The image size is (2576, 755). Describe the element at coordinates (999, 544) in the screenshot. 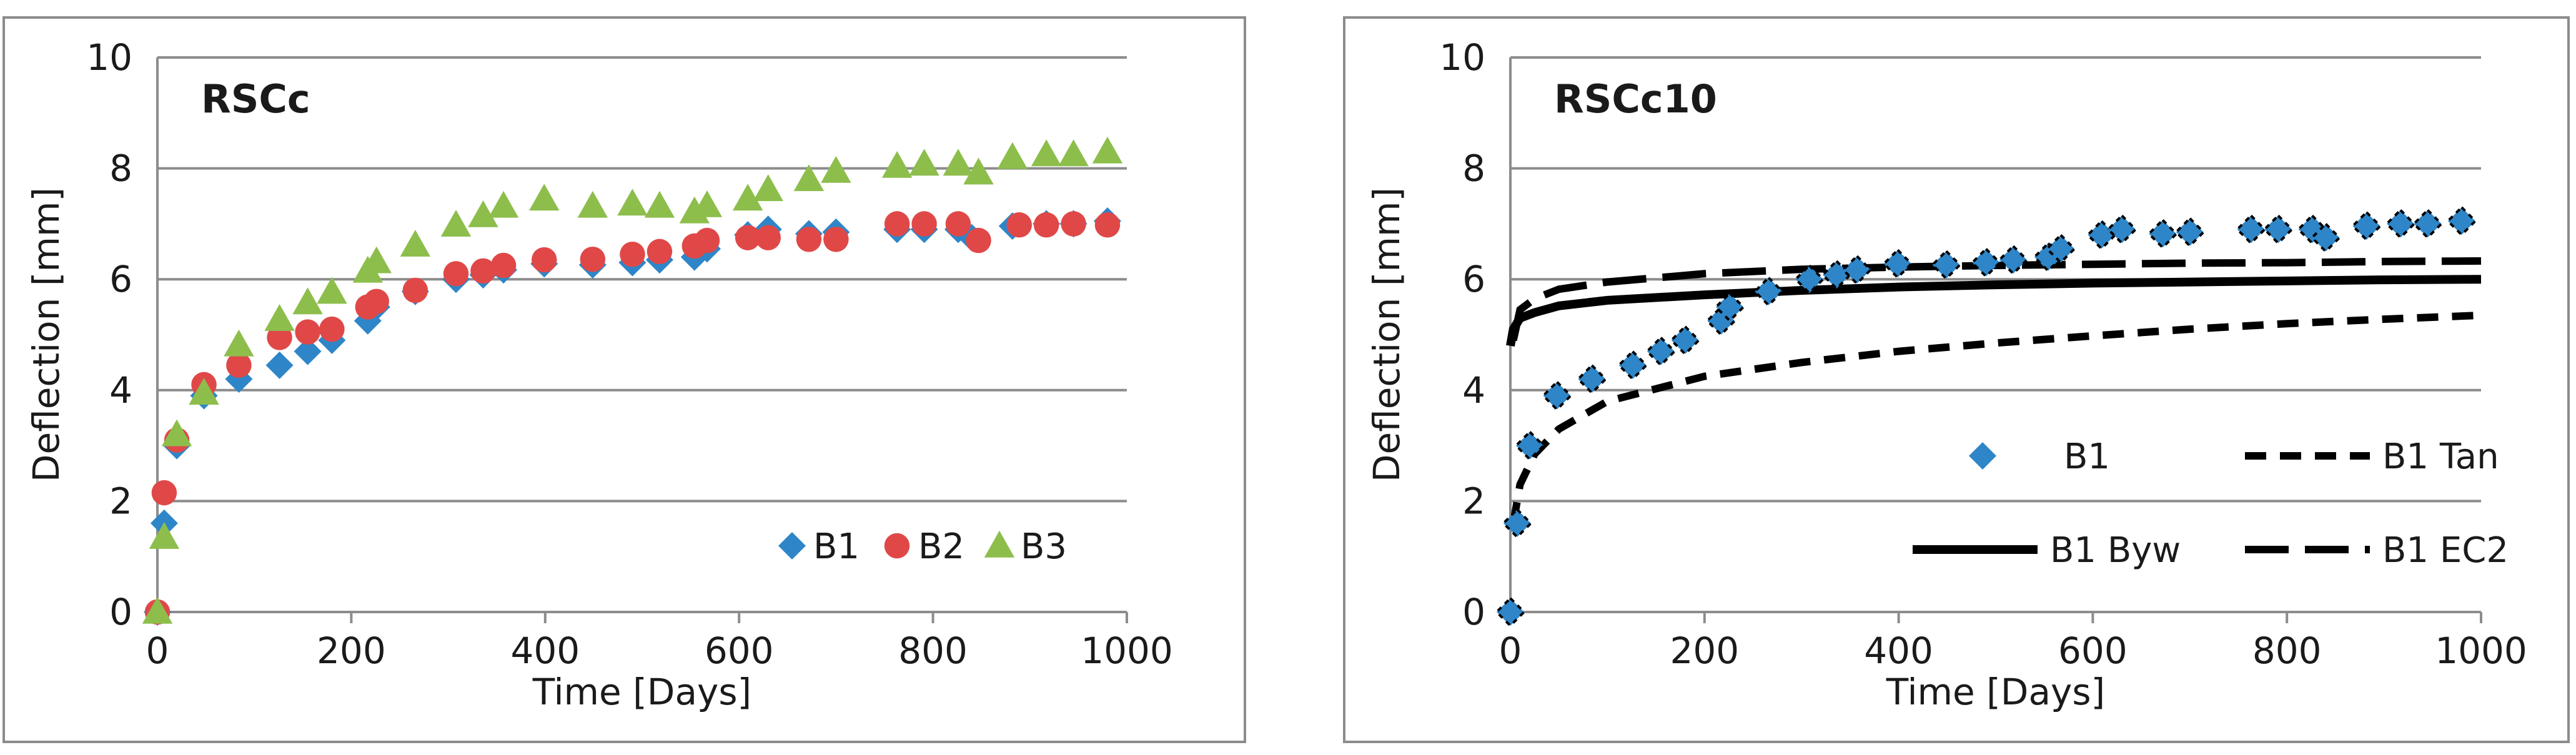

I see `legend-marker-b3` at that location.